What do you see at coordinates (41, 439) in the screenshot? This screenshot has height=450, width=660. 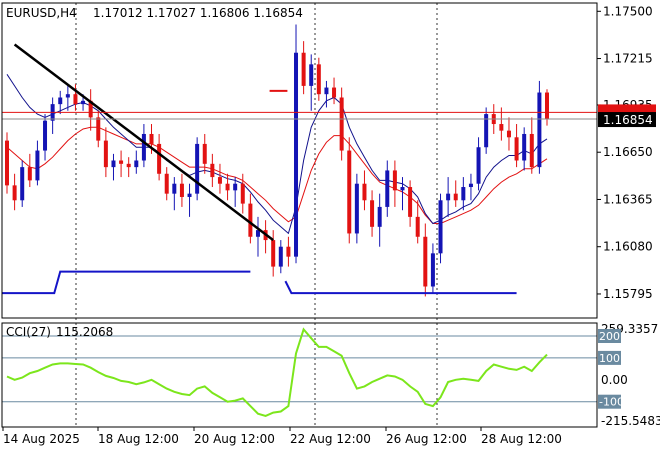 I see `time-tick-label: 14 Aug 2025` at bounding box center [41, 439].